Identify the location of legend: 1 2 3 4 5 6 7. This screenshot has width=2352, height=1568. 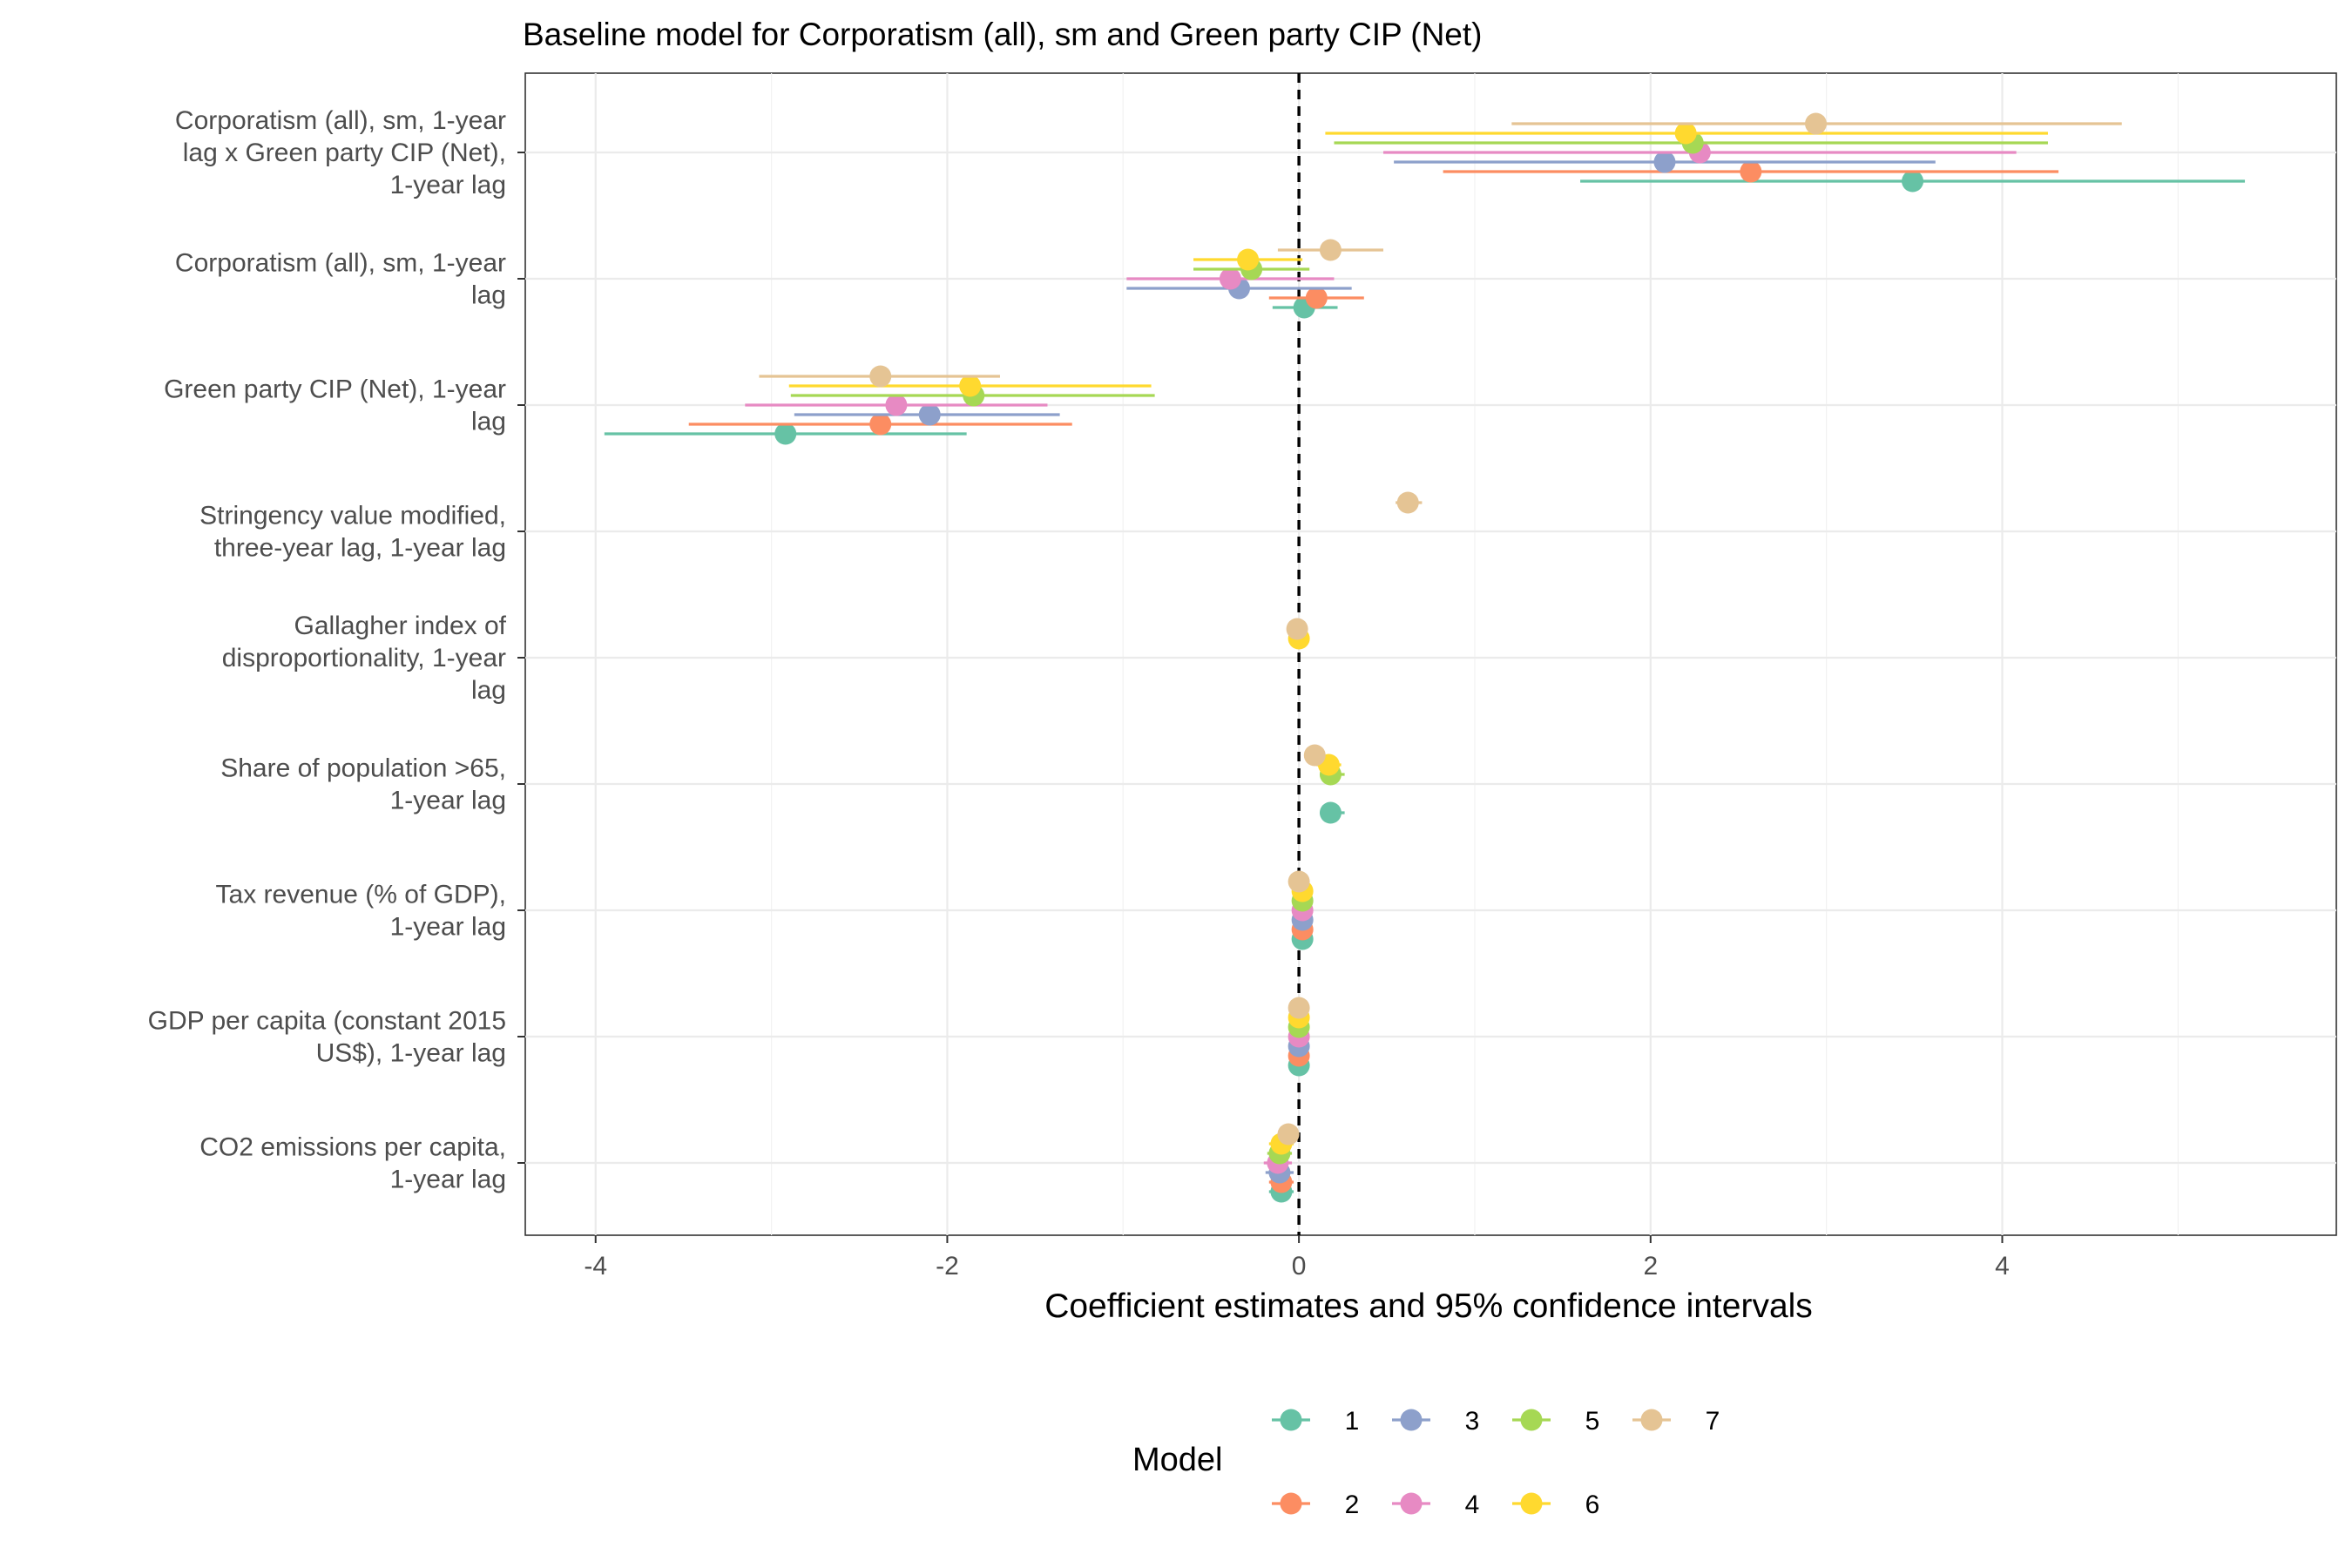
(1496, 1463).